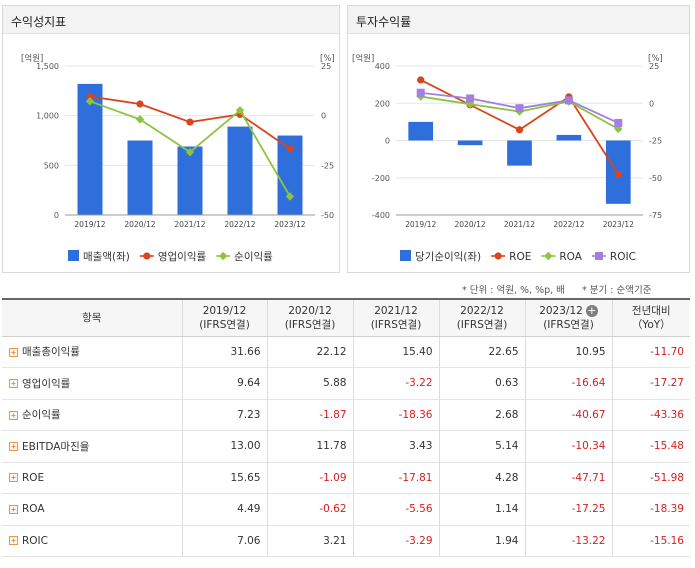 The image size is (695, 568). I want to click on header-sub: （YoY）, so click(651, 324).